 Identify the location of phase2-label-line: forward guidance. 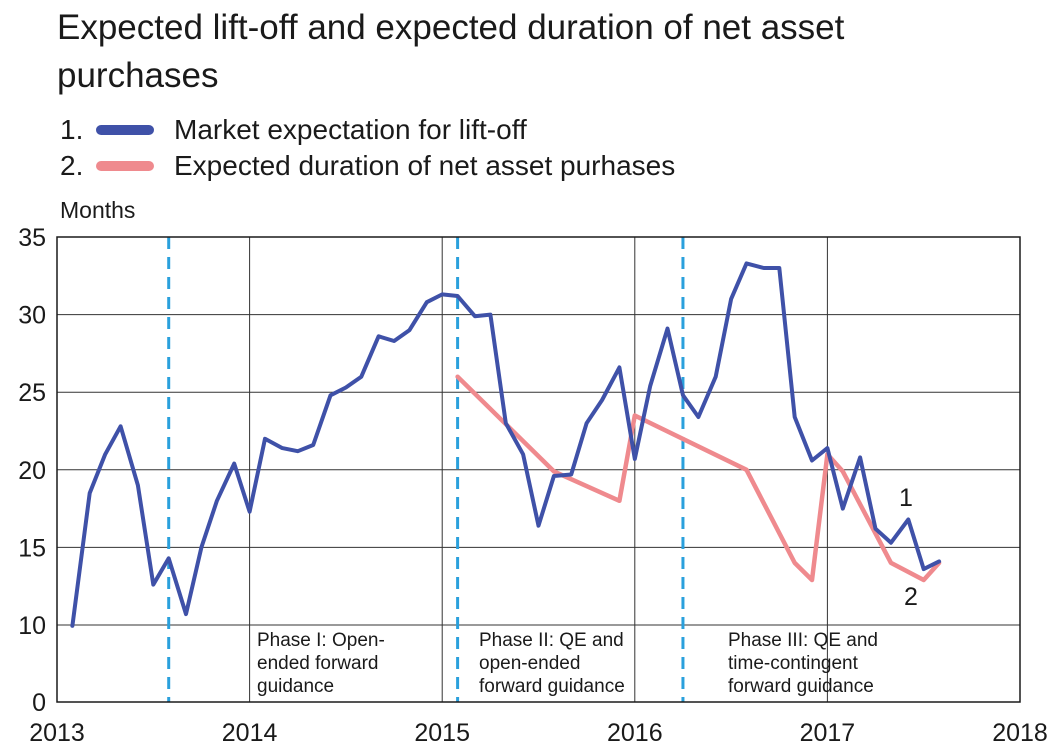
(552, 686).